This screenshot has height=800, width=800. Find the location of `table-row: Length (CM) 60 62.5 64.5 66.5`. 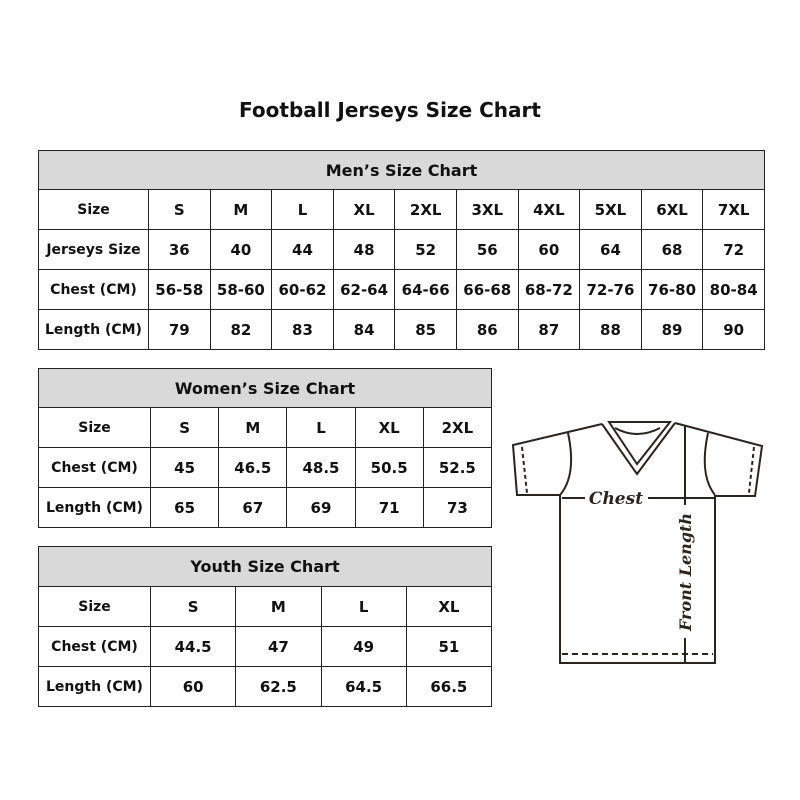

table-row: Length (CM) 60 62.5 64.5 66.5 is located at coordinates (265, 686).